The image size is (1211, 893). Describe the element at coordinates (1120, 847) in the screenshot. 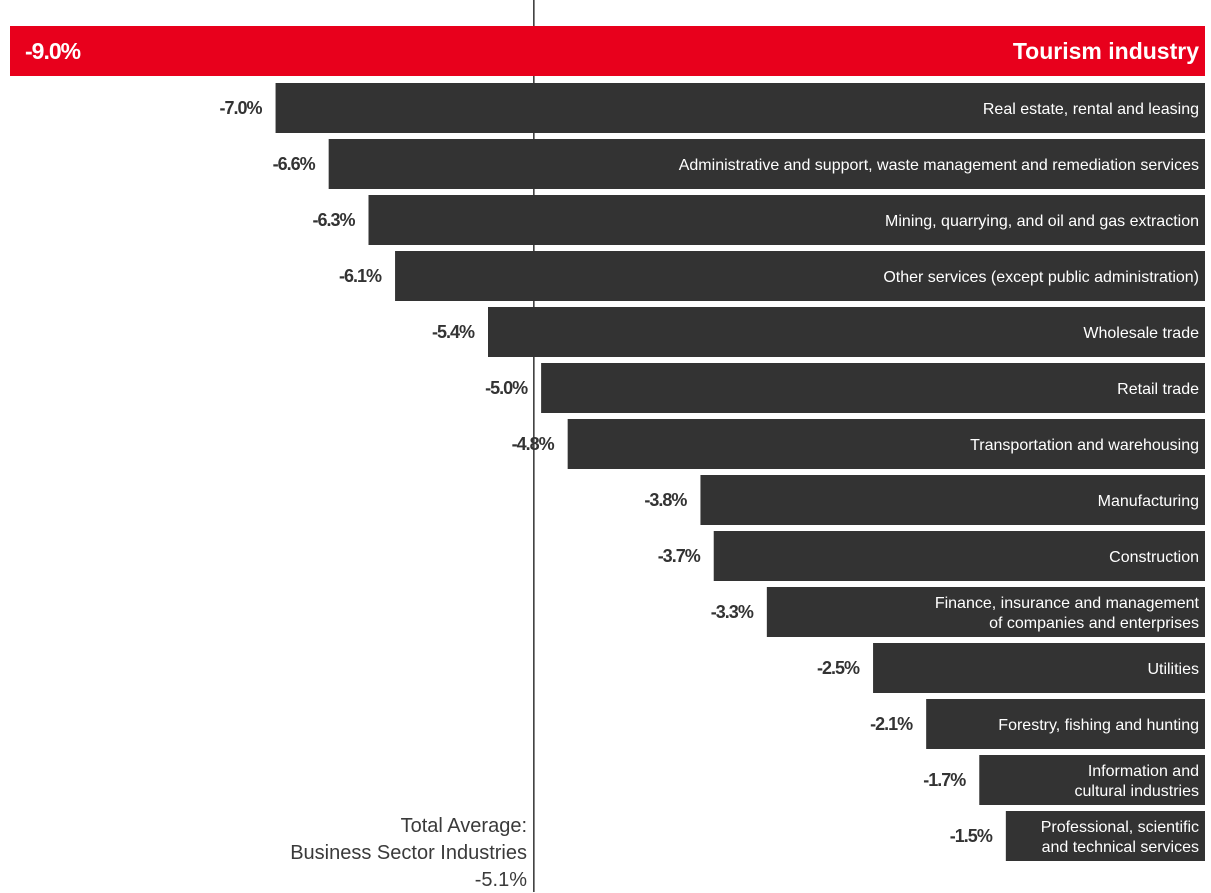

I see `category-label-line: and technical services` at that location.